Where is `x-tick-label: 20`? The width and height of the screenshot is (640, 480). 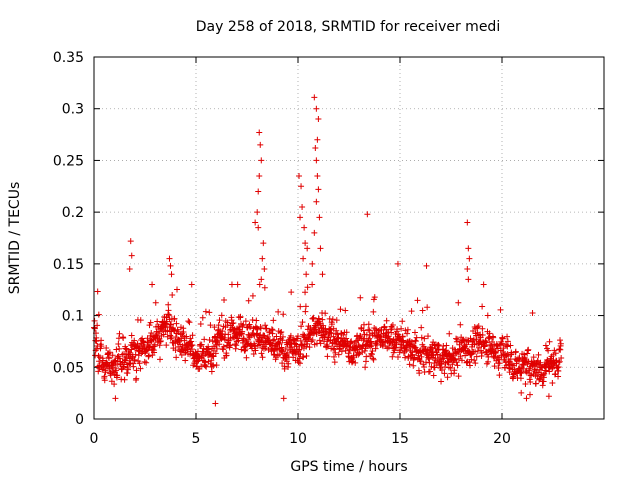 x-tick-label: 20 is located at coordinates (502, 439).